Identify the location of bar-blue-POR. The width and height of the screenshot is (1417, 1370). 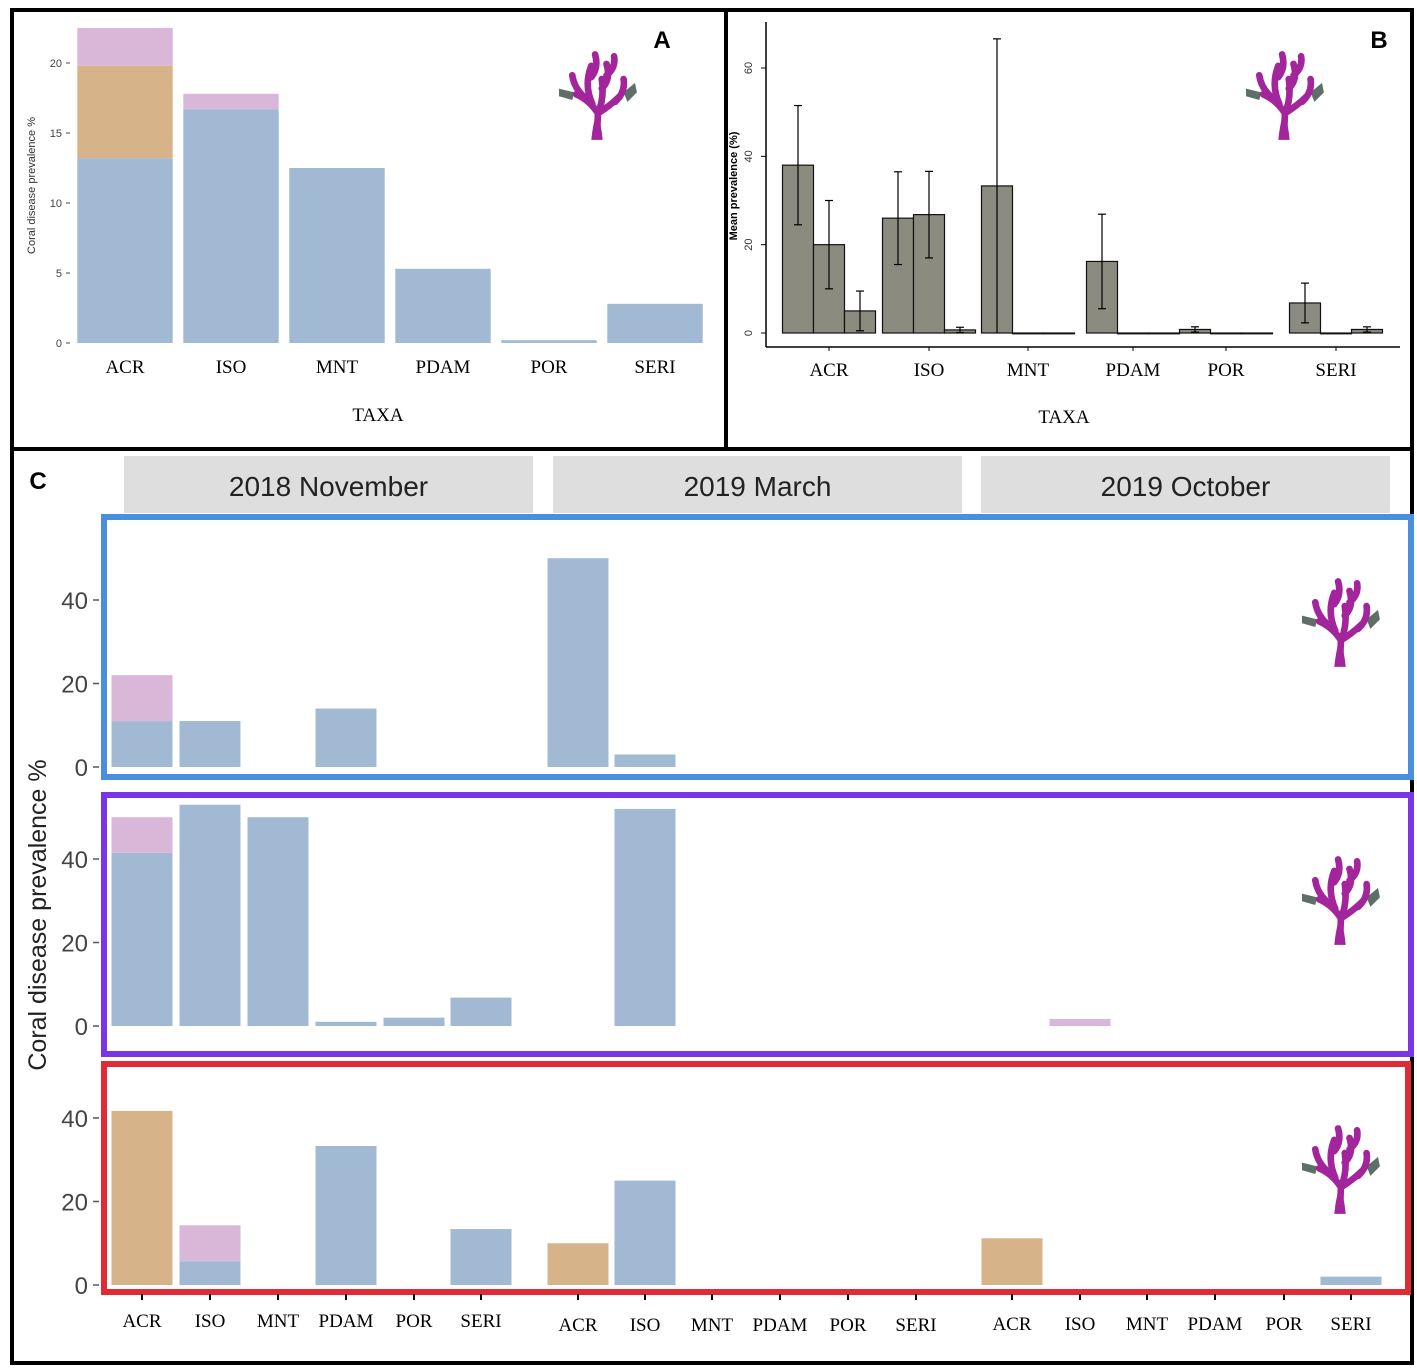
(414, 1021).